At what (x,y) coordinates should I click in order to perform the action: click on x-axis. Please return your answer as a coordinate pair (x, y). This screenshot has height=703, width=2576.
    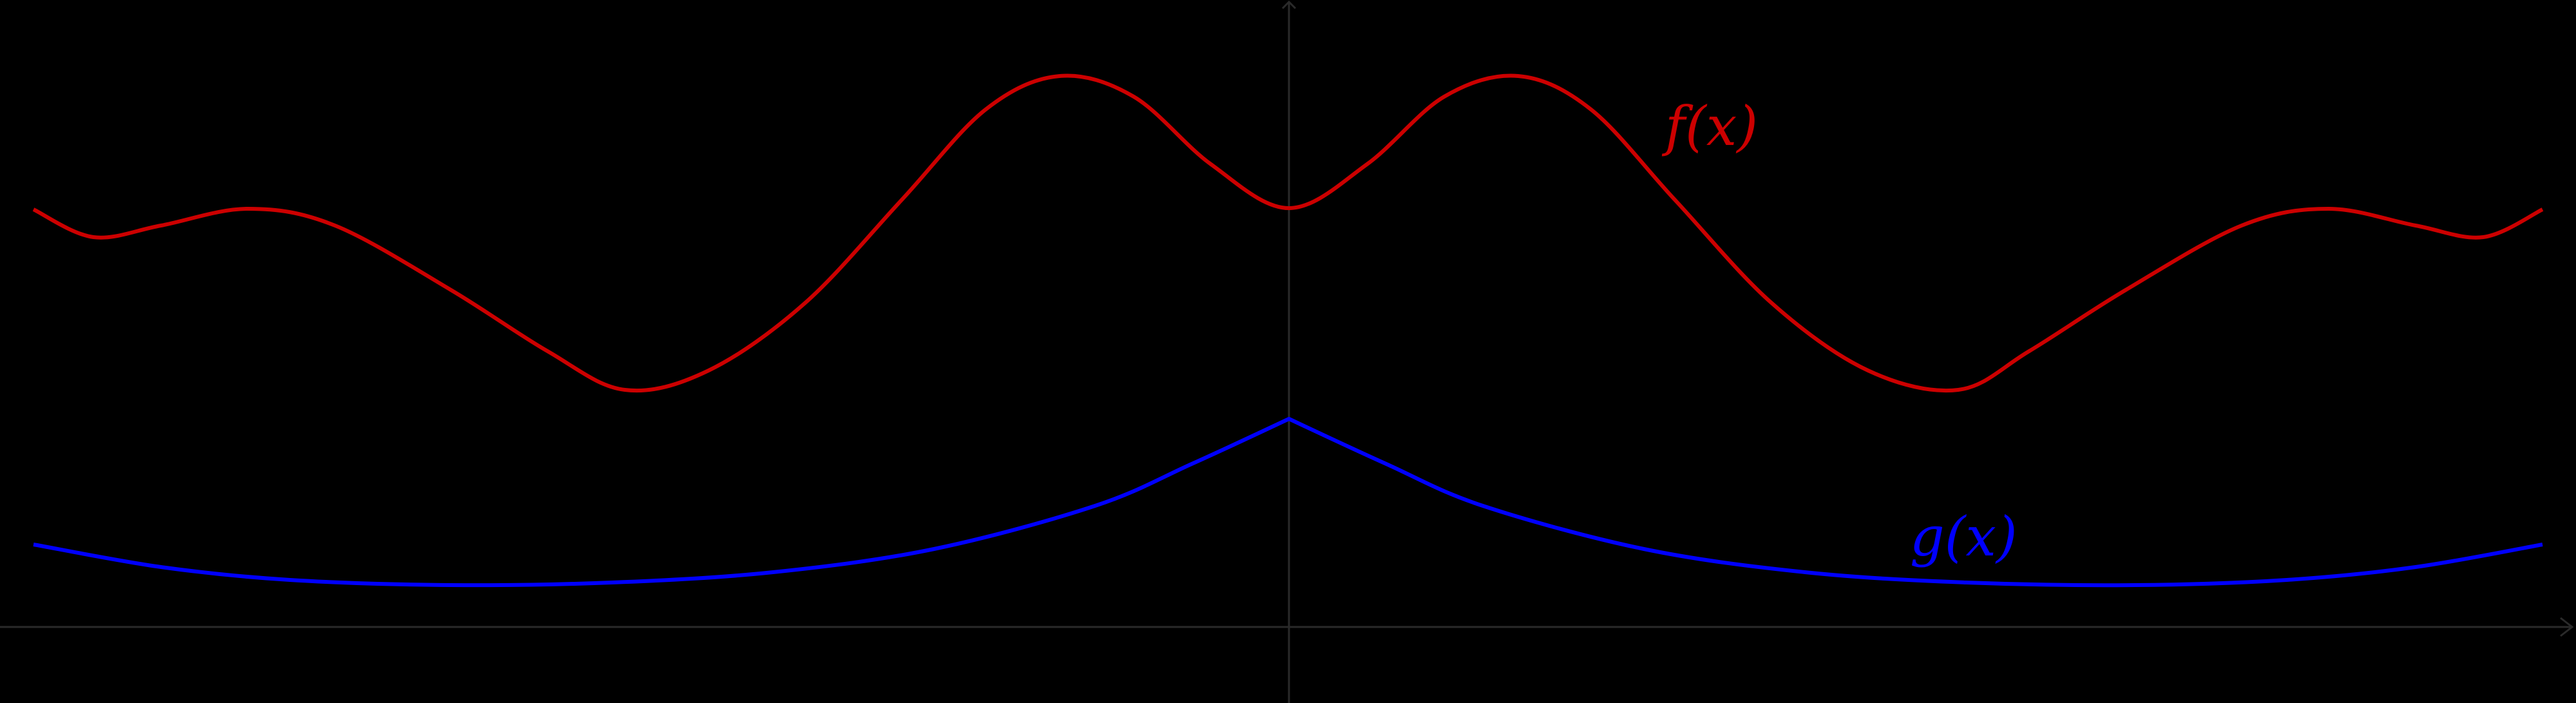
    Looking at the image, I should click on (1287, 627).